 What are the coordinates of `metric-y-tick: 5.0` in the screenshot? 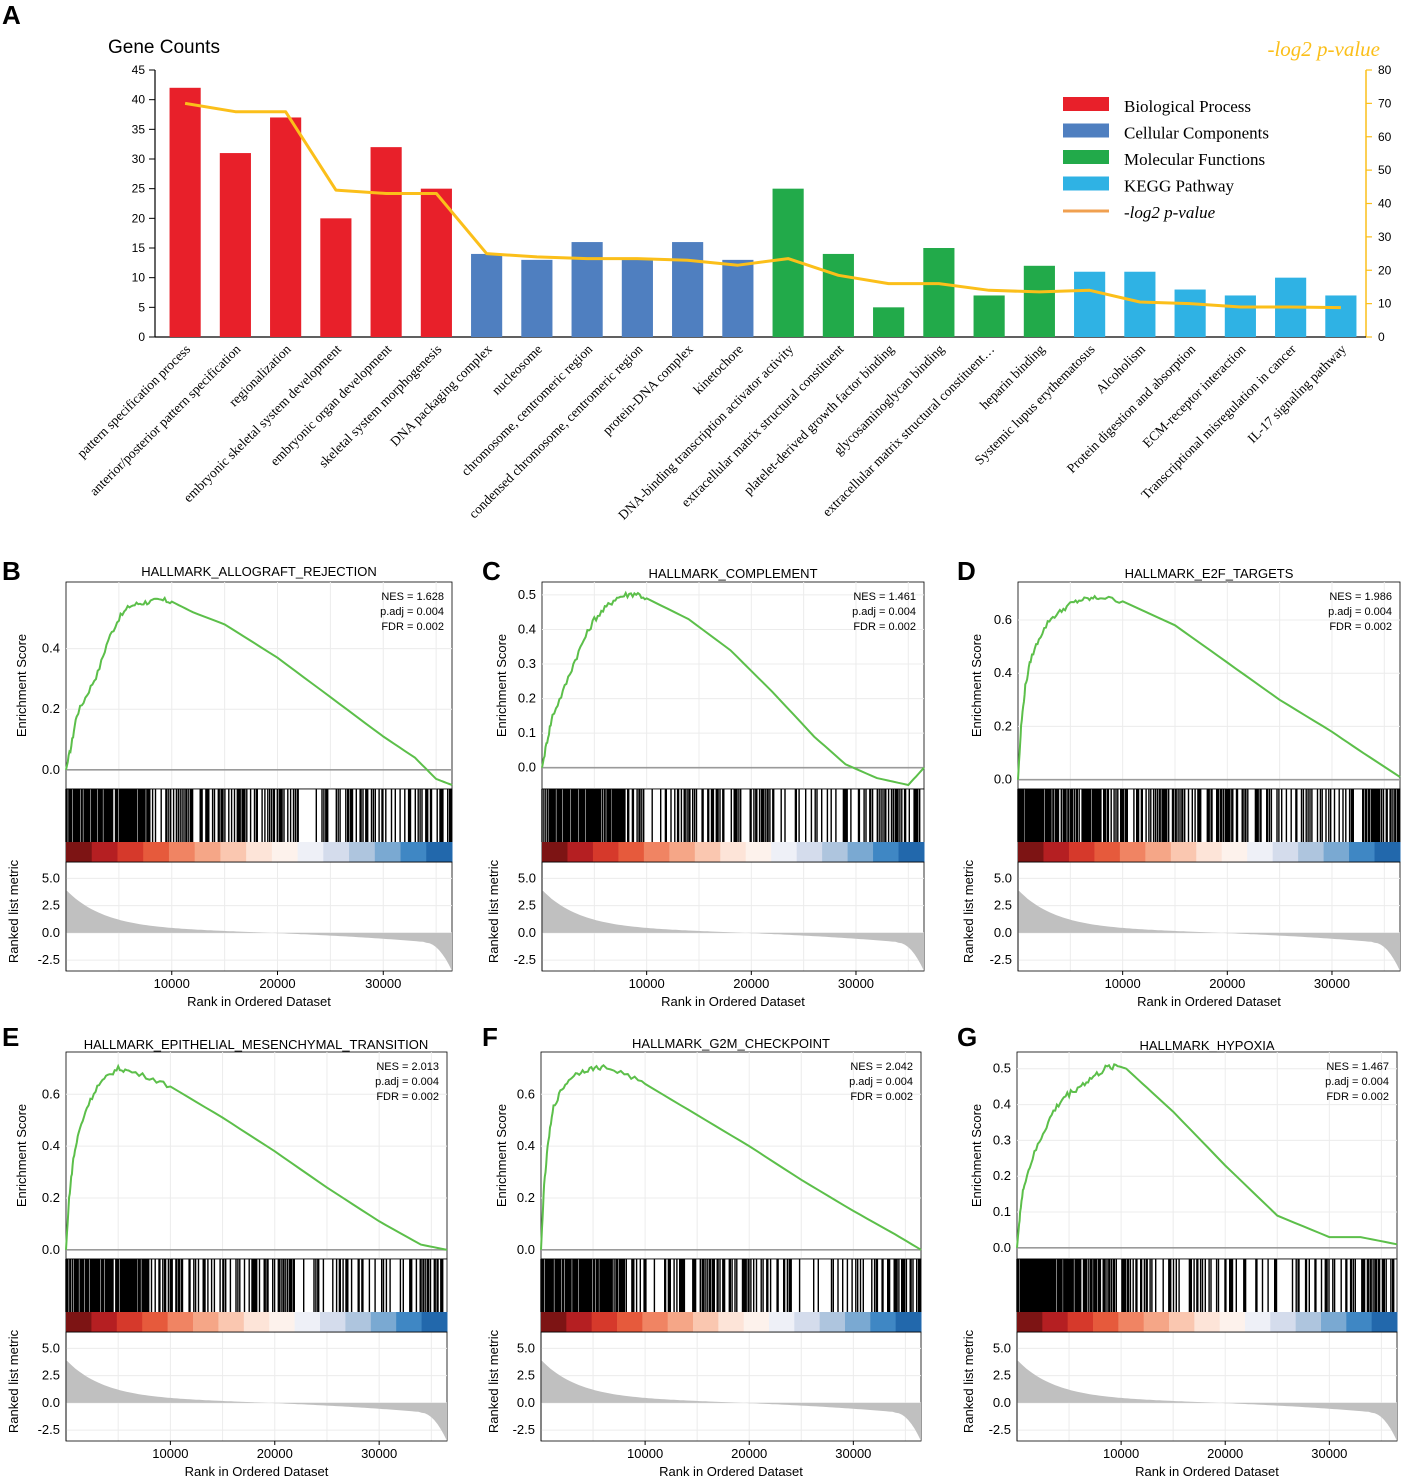 It's located at (1003, 877).